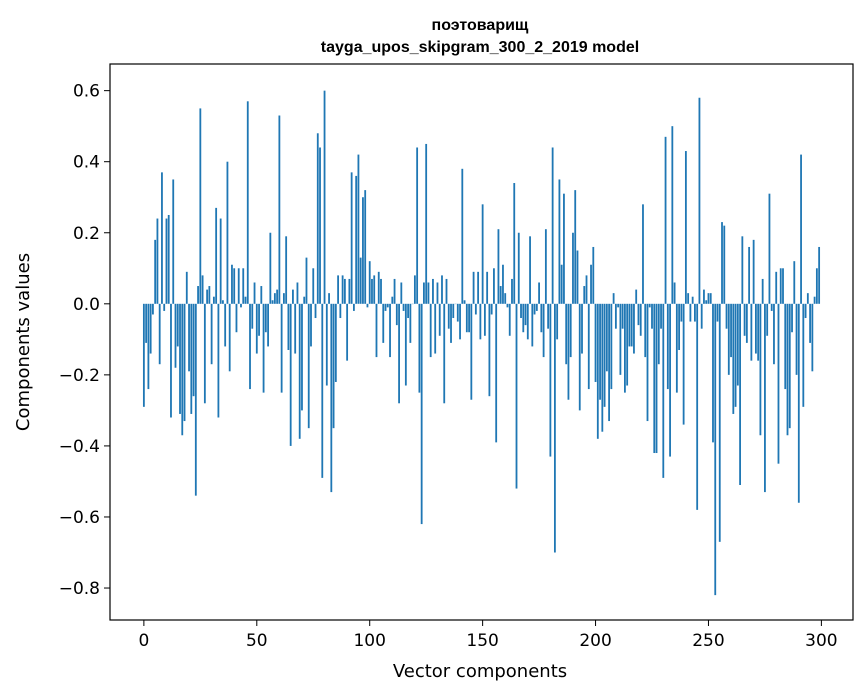  What do you see at coordinates (595, 641) in the screenshot?
I see `x-tick-label: 200` at bounding box center [595, 641].